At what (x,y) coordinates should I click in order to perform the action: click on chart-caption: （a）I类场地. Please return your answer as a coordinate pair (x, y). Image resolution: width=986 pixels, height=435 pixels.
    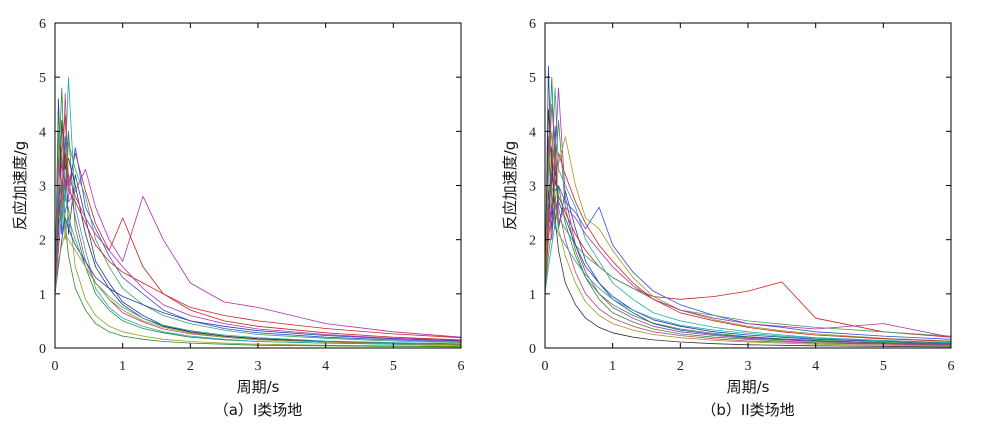
    Looking at the image, I should click on (258, 410).